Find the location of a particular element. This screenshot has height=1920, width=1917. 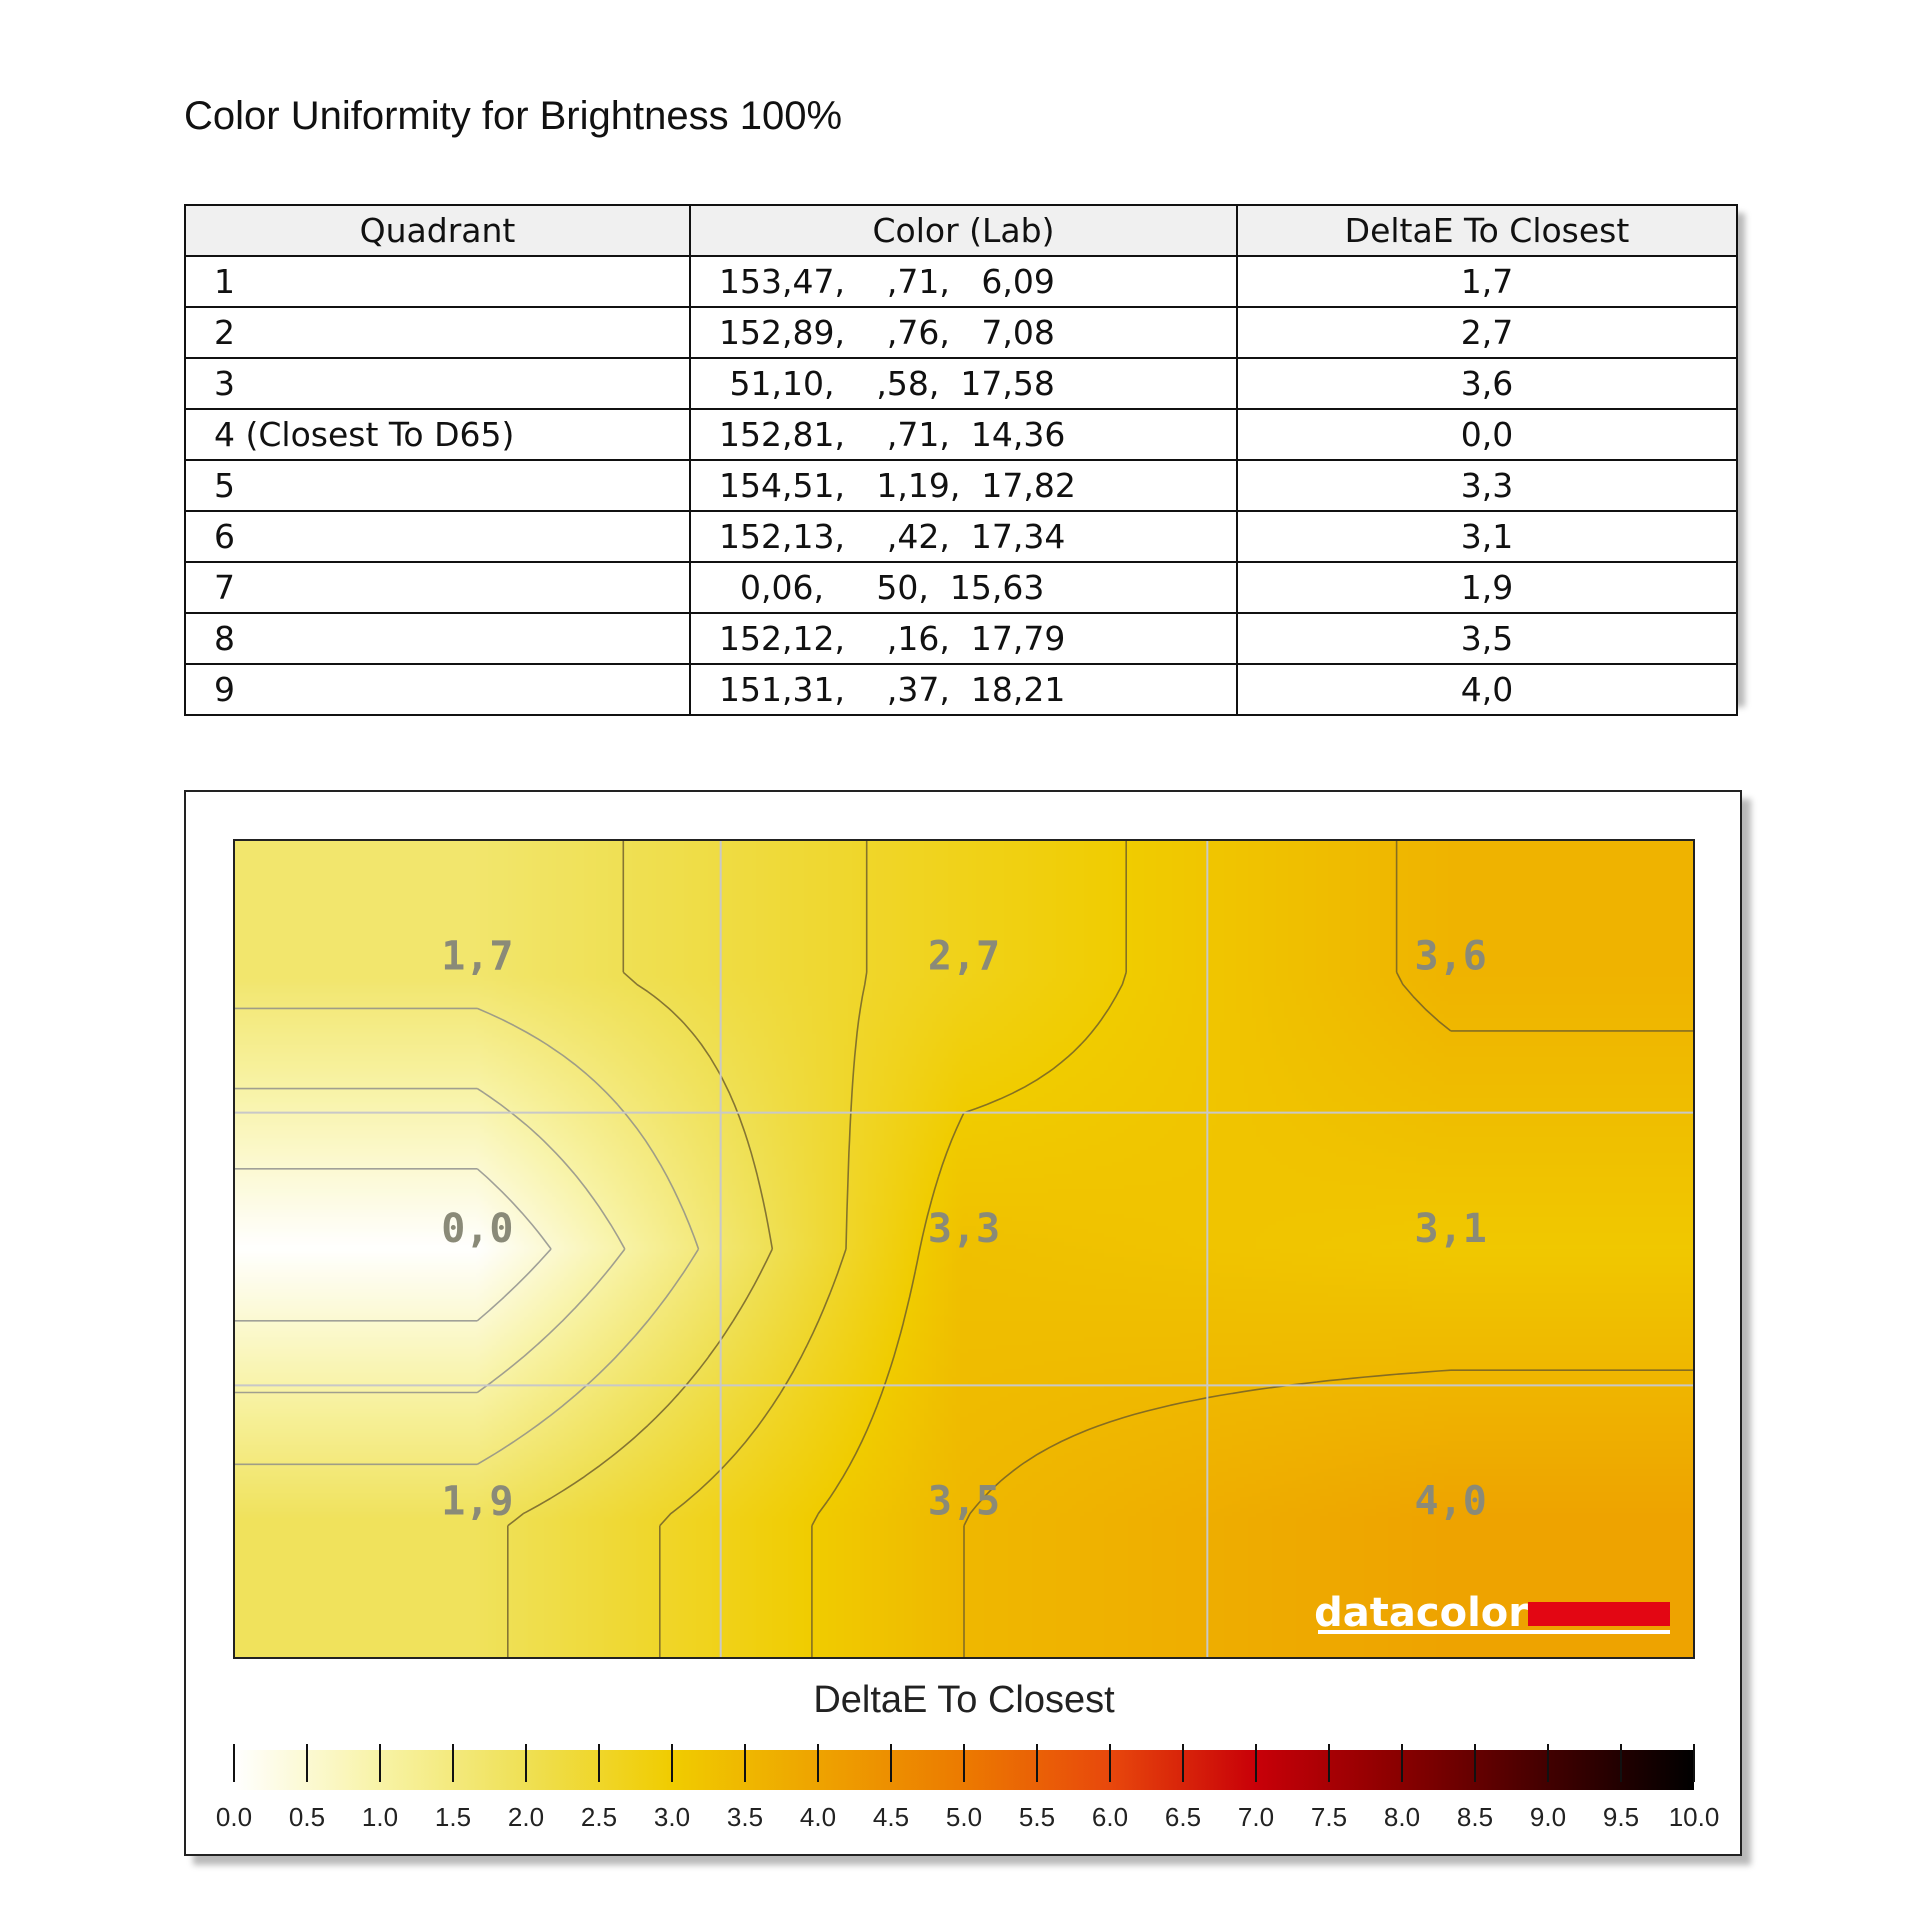

colorbar-tick-label: 3.5 is located at coordinates (745, 1817).